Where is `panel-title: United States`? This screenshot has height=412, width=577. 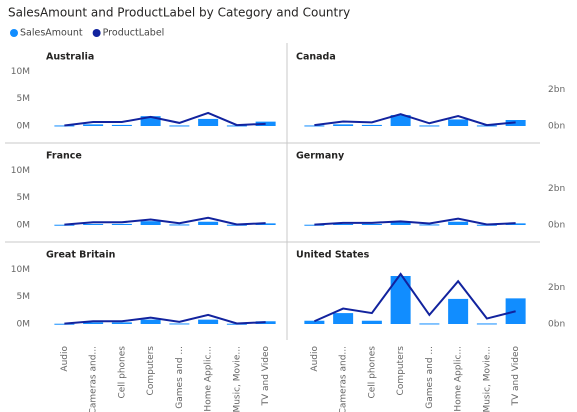 panel-title: United States is located at coordinates (333, 255).